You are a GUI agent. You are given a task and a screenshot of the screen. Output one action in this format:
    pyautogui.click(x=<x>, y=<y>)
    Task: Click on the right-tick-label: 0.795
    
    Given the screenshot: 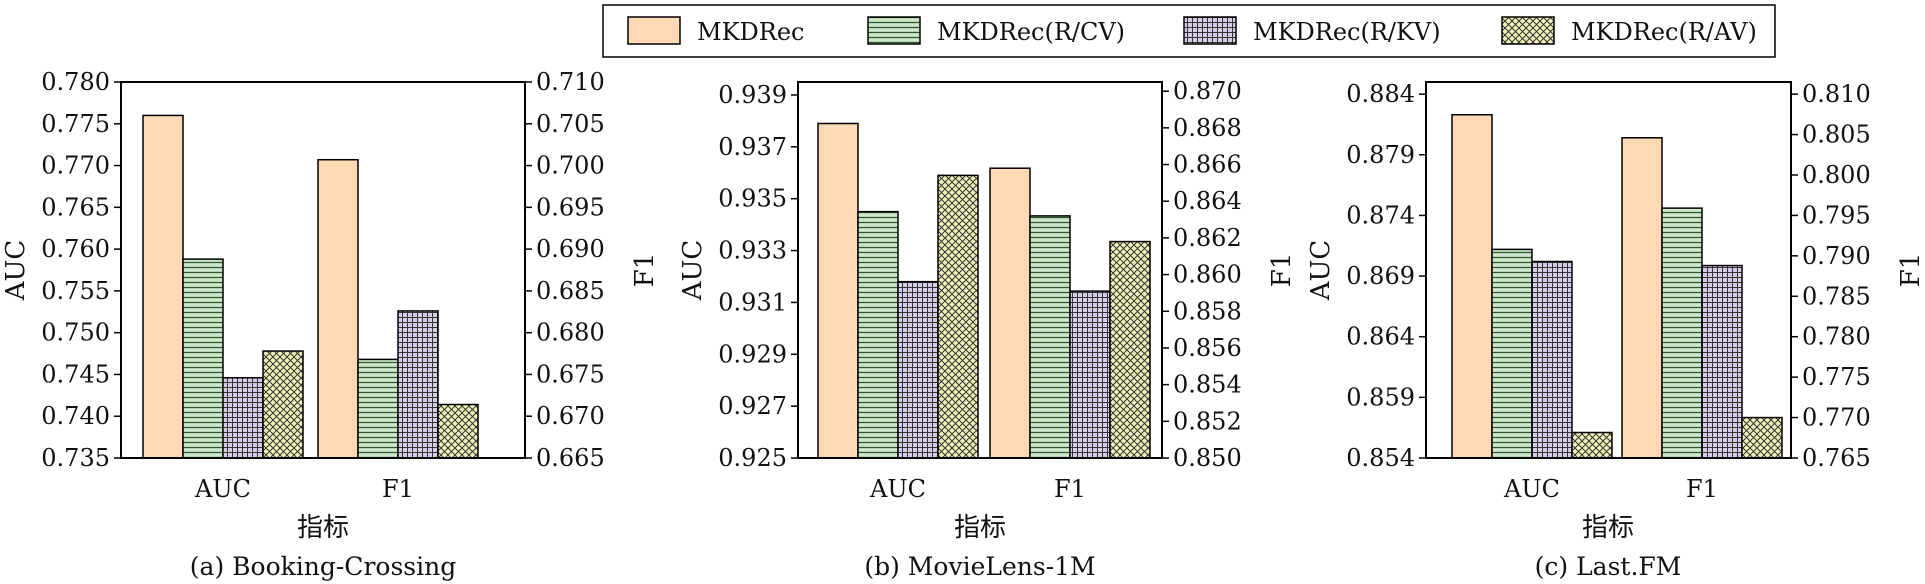 What is the action you would take?
    pyautogui.click(x=1836, y=215)
    